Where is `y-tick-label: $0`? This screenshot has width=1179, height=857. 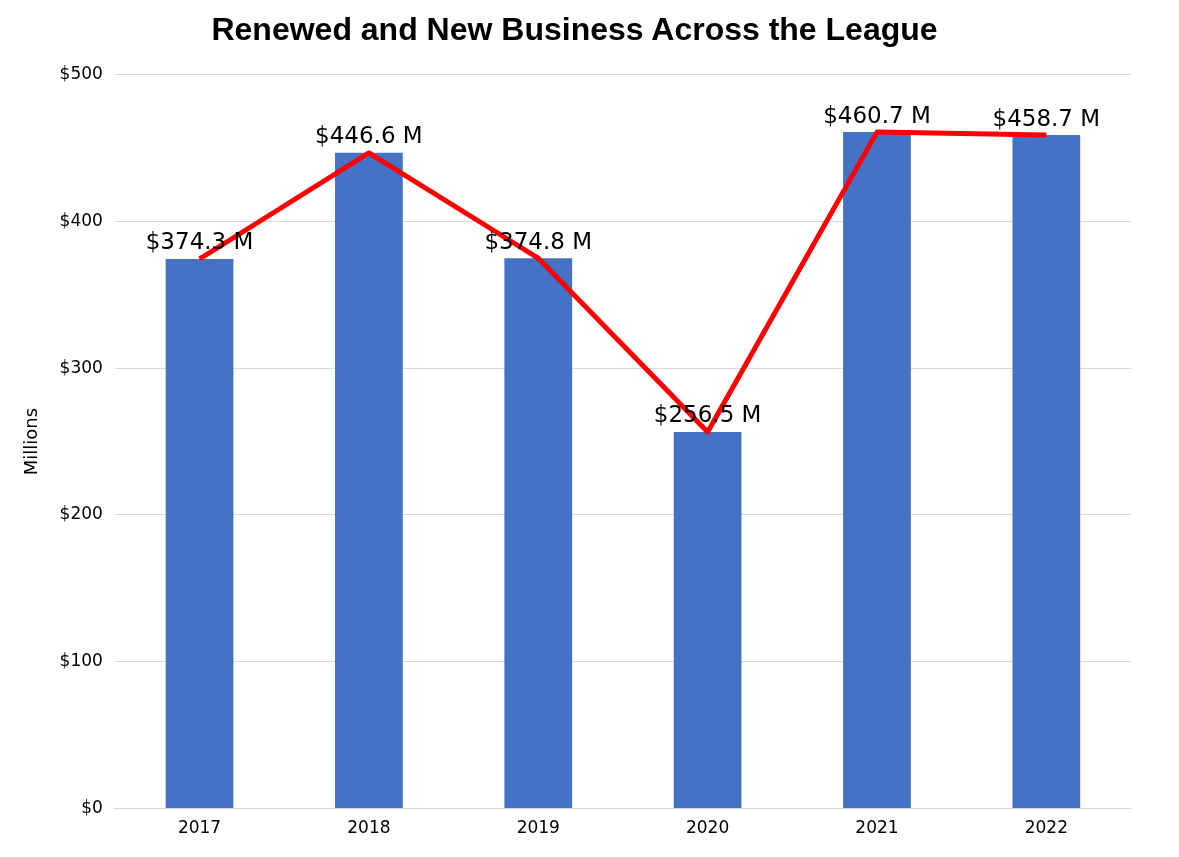
y-tick-label: $0 is located at coordinates (92, 807).